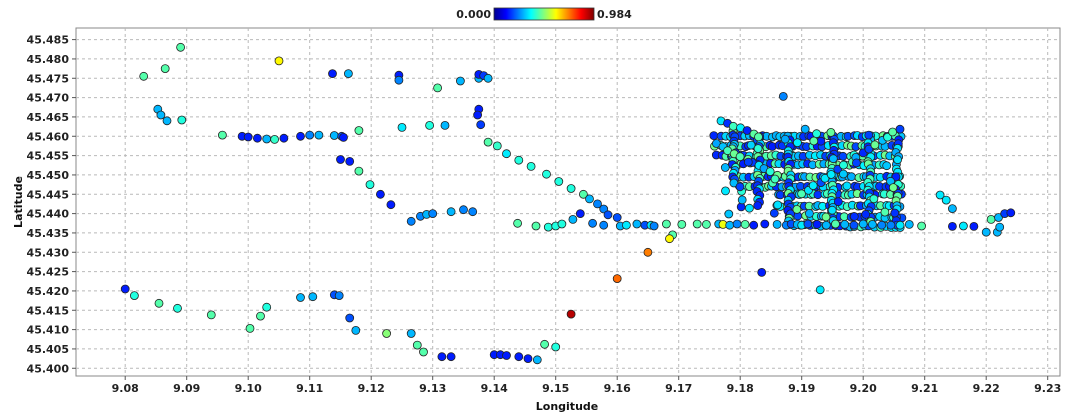 The width and height of the screenshot is (1067, 417). Describe the element at coordinates (863, 388) in the screenshot. I see `x-tick-label: 9.20` at that location.